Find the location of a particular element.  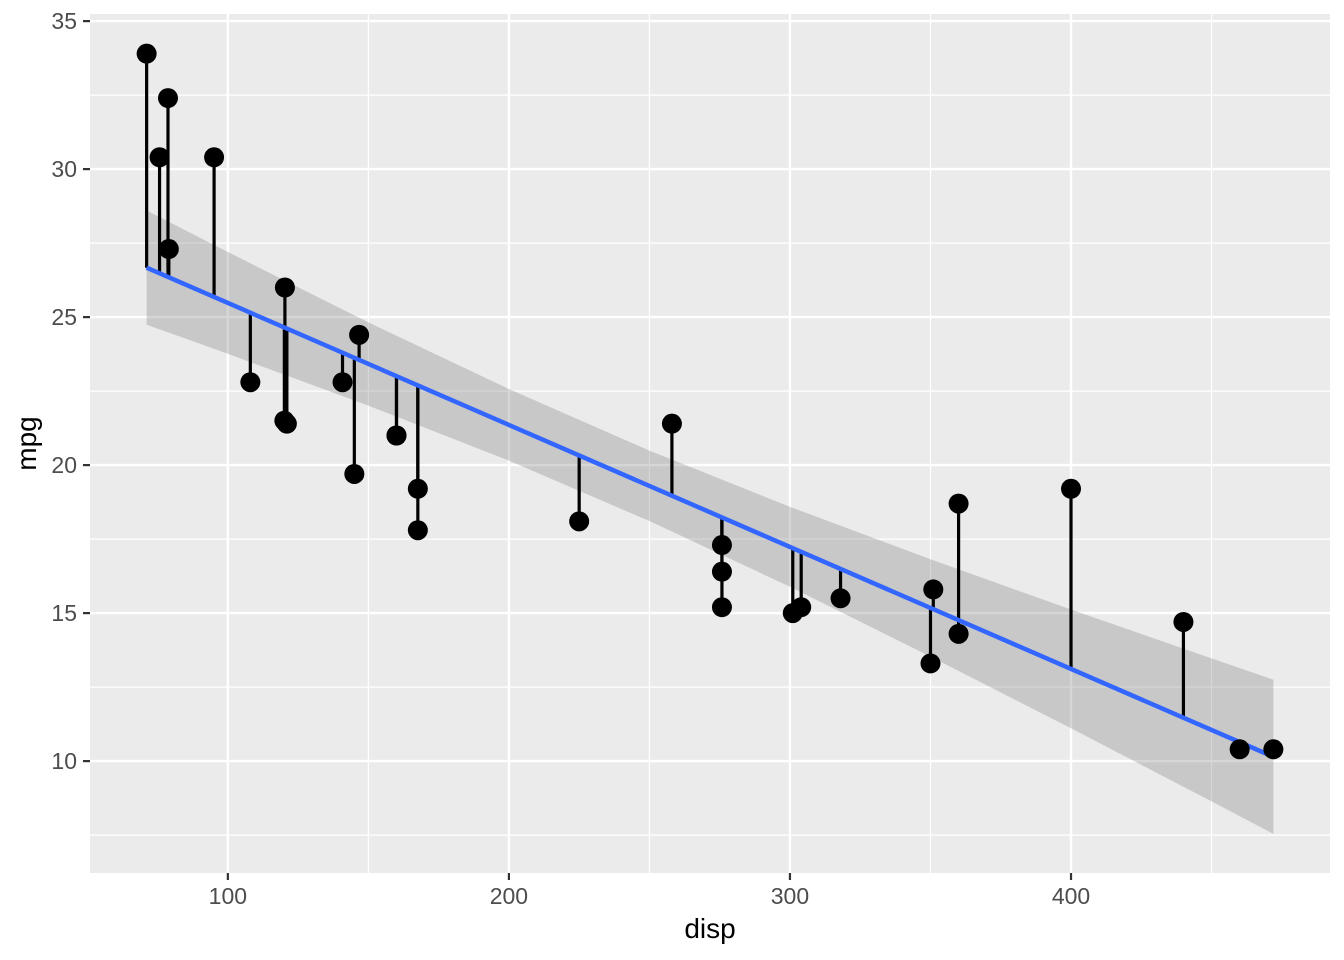

x-tick-label: 300 is located at coordinates (790, 896).